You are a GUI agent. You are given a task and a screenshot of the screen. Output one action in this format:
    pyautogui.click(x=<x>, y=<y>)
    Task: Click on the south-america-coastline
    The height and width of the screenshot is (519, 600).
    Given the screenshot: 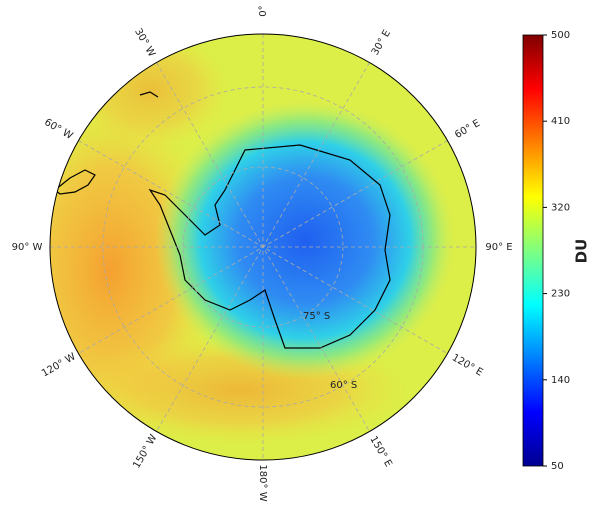 What is the action you would take?
    pyautogui.click(x=106, y=143)
    